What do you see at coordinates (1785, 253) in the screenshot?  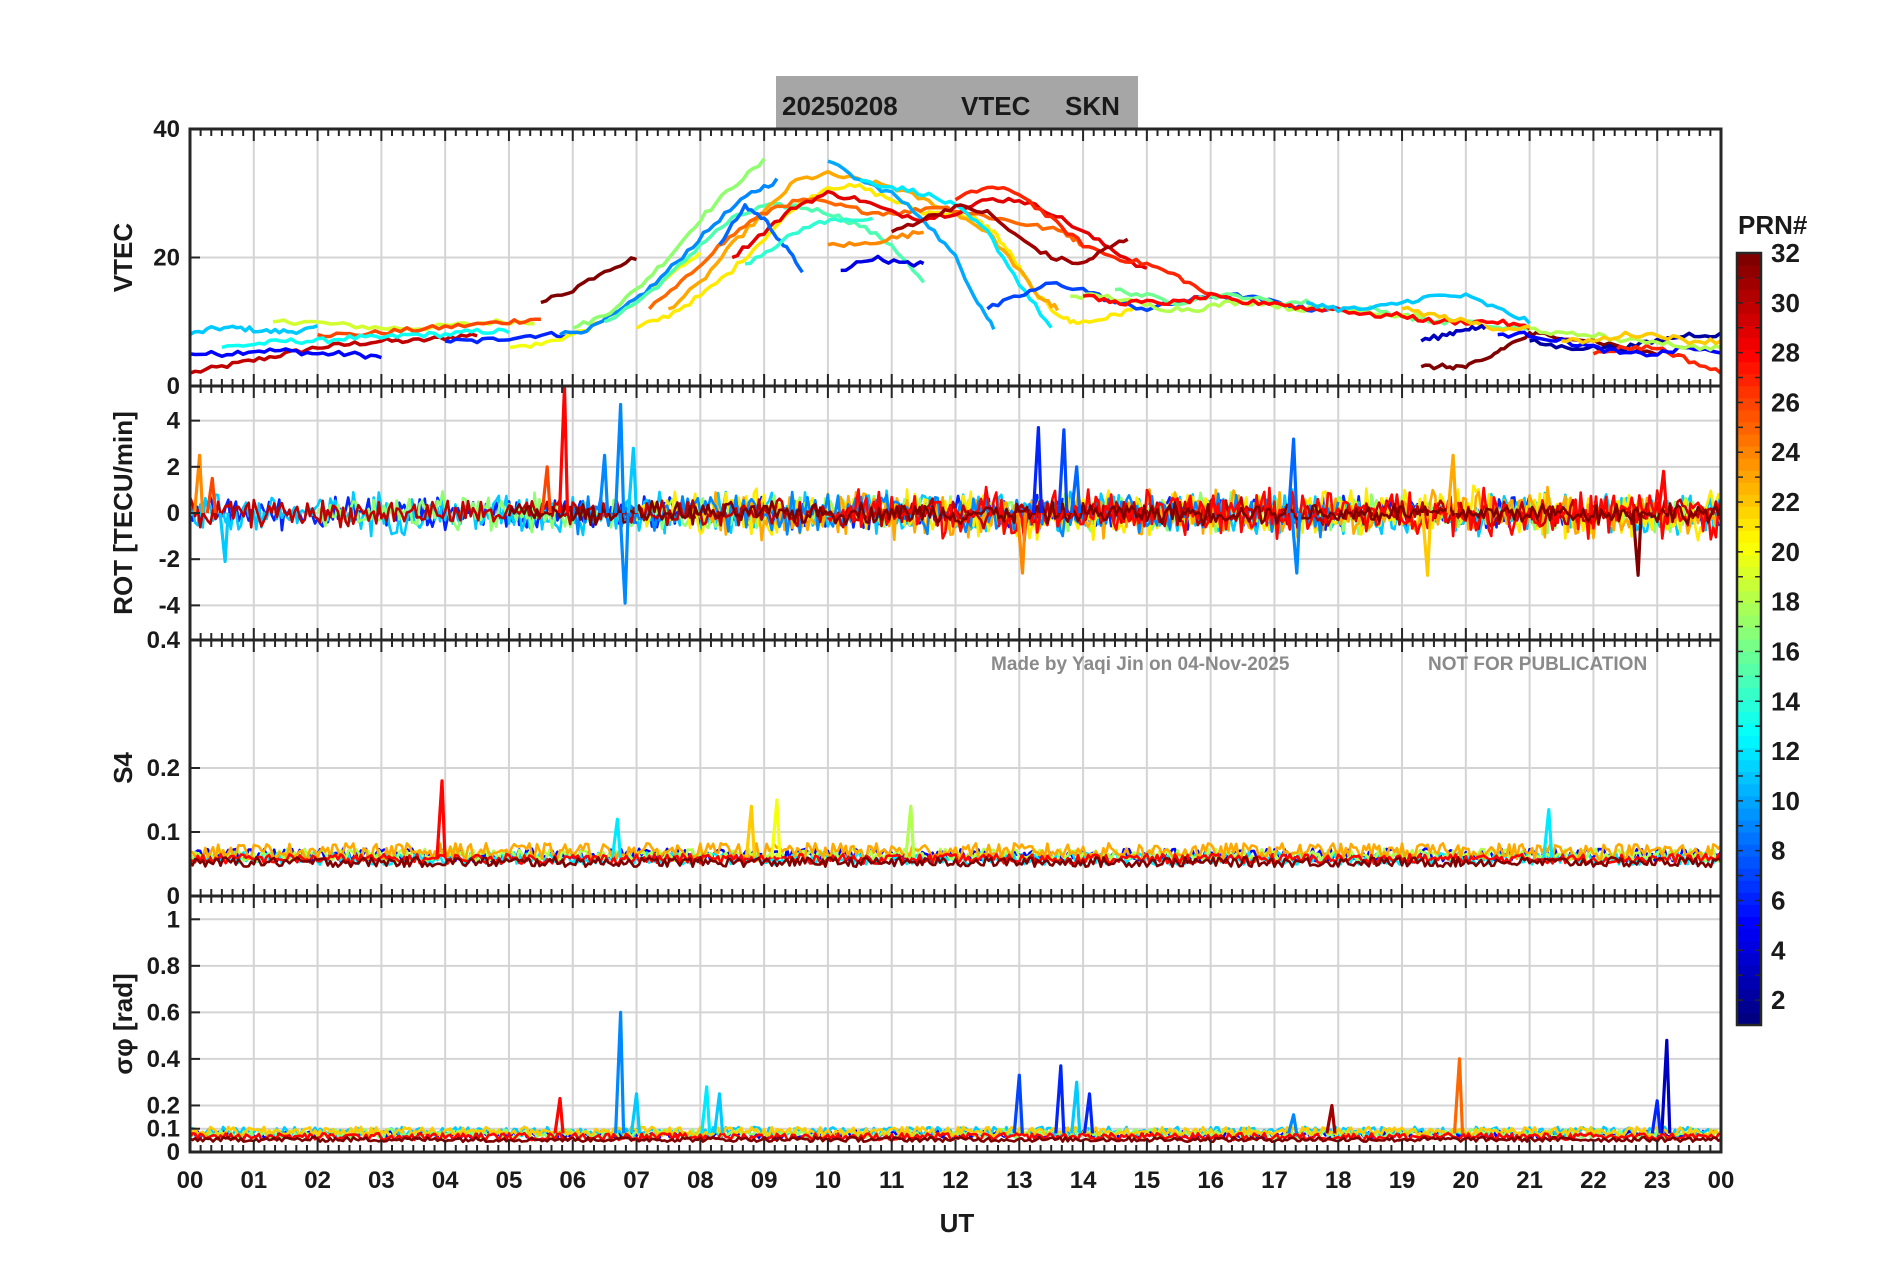 I see `colorbar-tick-label: 32` at bounding box center [1785, 253].